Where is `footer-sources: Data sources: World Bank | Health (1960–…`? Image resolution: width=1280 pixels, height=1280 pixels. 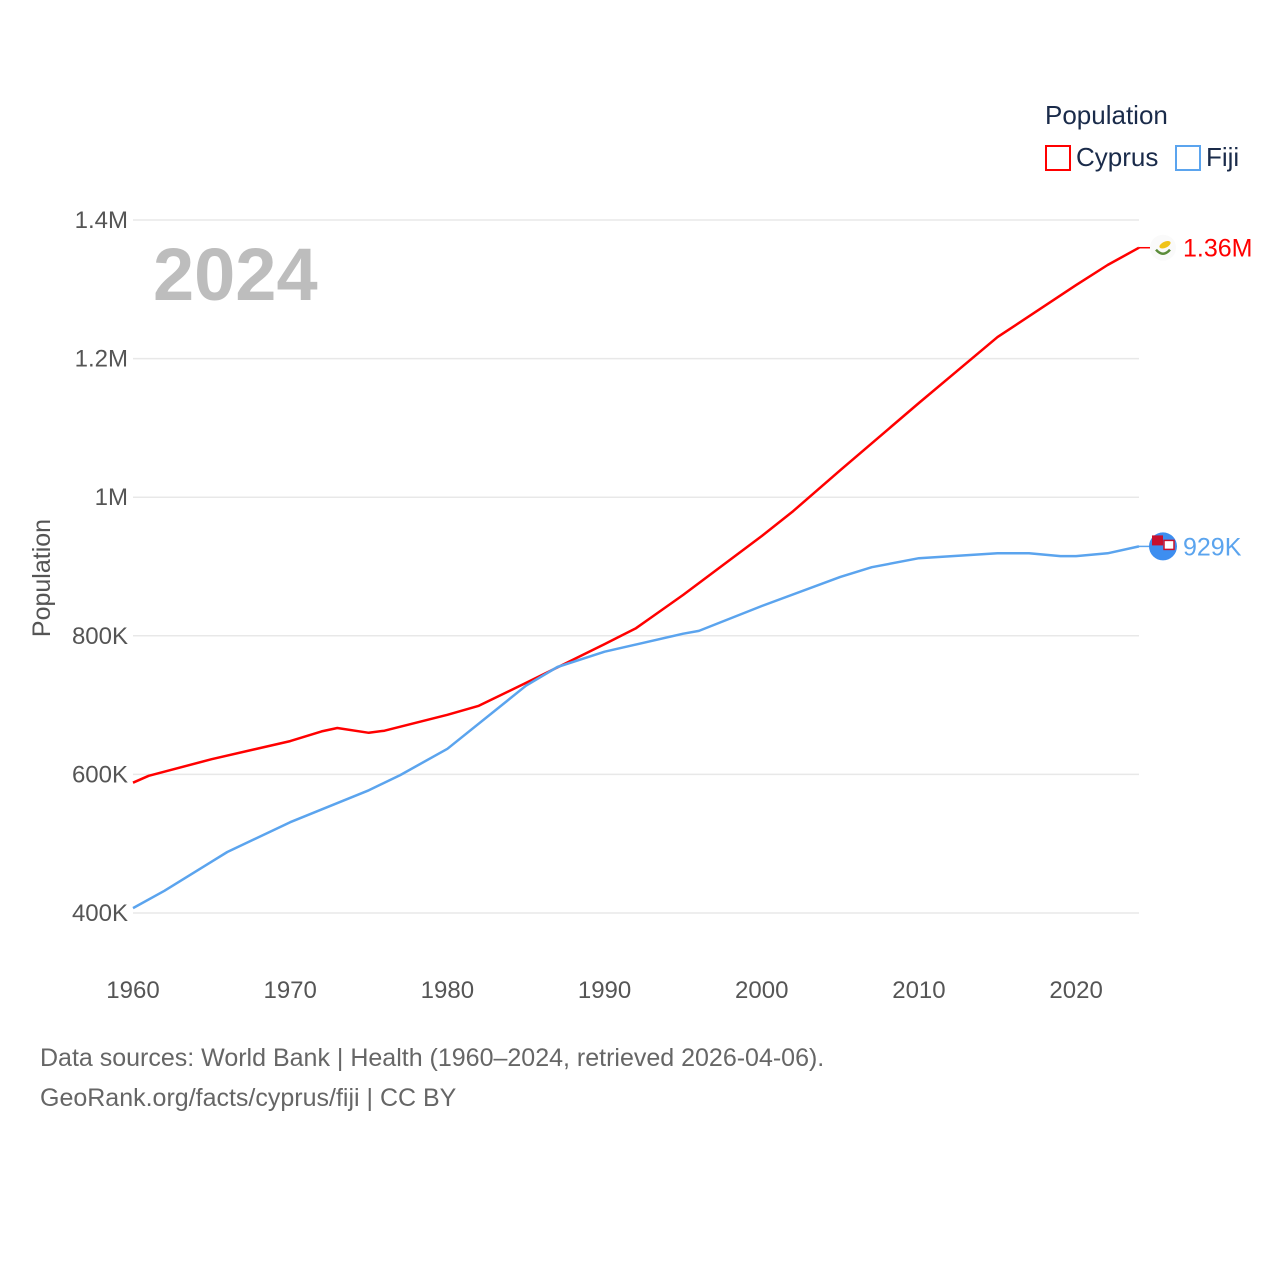
footer-sources: Data sources: World Bank | Health (1960–… is located at coordinates (432, 1058).